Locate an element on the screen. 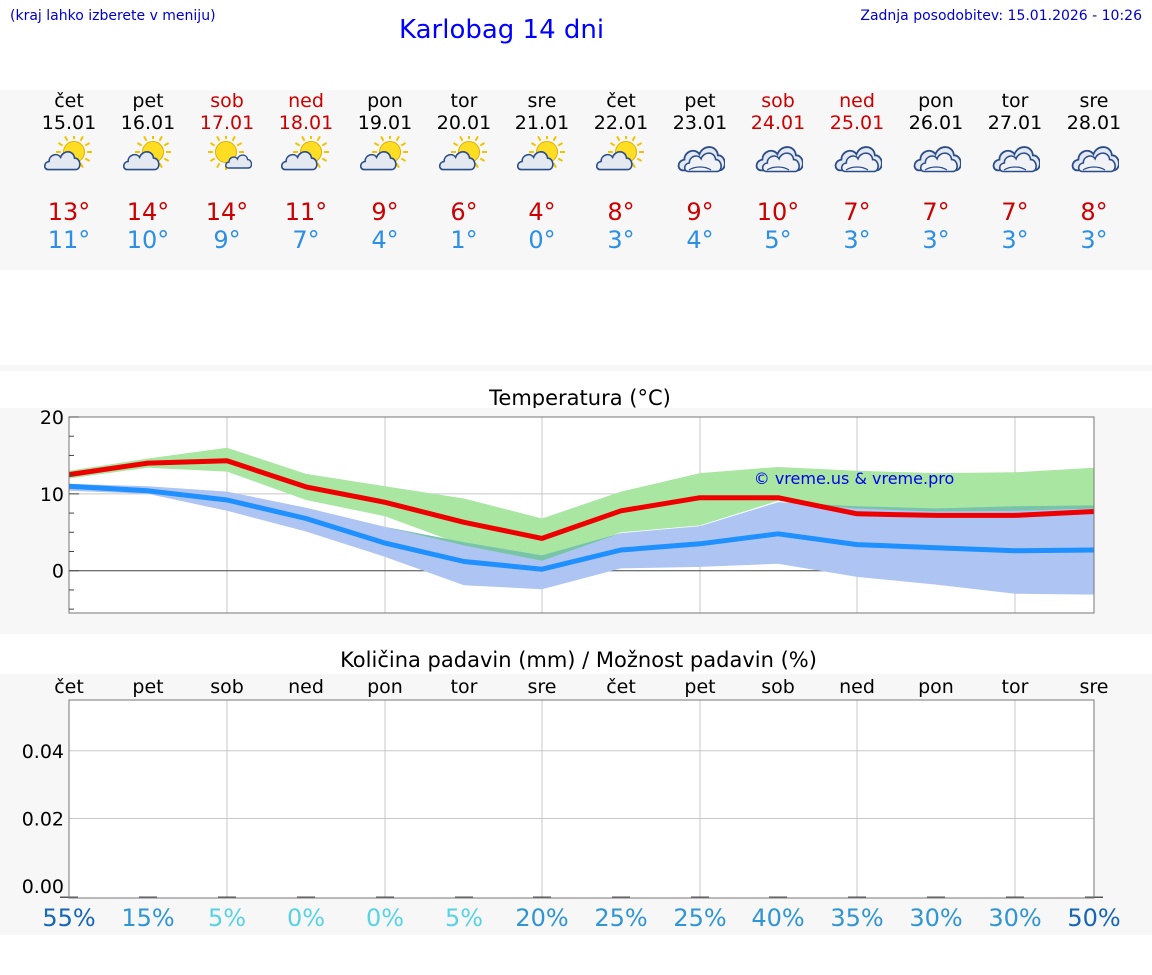  day-date: 19.01 is located at coordinates (385, 123).